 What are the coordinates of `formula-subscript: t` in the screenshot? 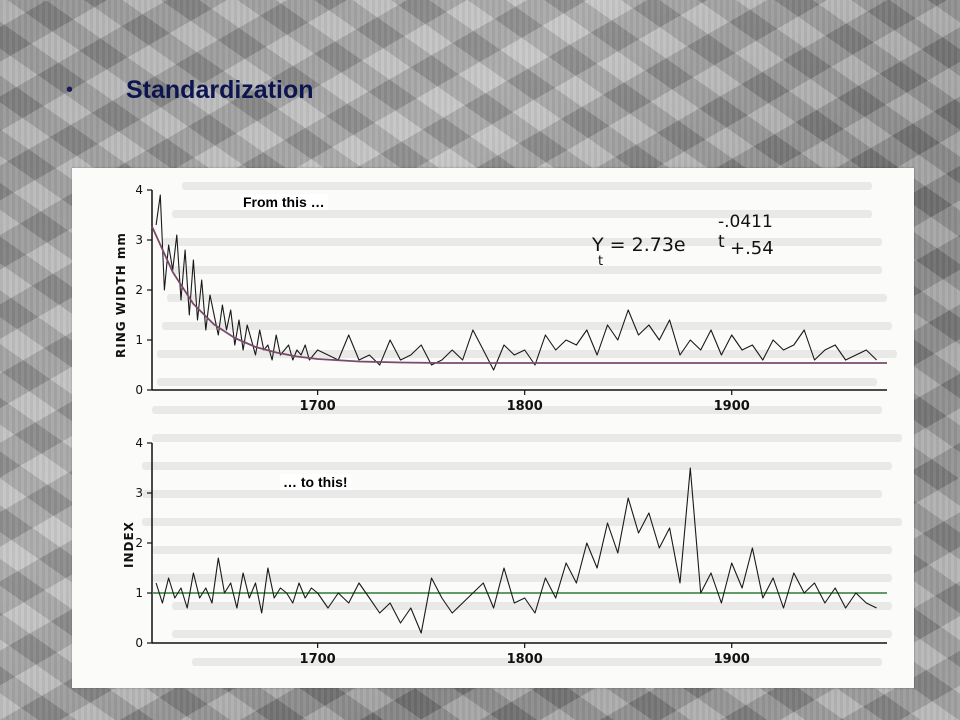 It's located at (601, 261).